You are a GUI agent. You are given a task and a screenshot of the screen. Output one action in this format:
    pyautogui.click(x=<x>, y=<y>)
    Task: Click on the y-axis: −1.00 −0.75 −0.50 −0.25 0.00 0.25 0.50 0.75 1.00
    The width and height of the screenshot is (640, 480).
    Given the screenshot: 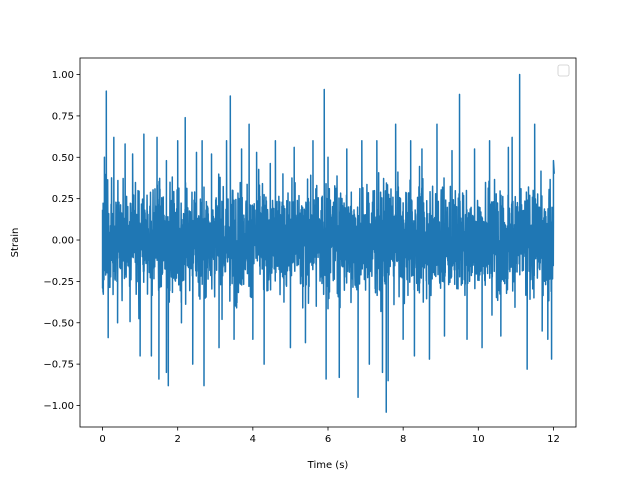 What is the action you would take?
    pyautogui.click(x=61, y=241)
    